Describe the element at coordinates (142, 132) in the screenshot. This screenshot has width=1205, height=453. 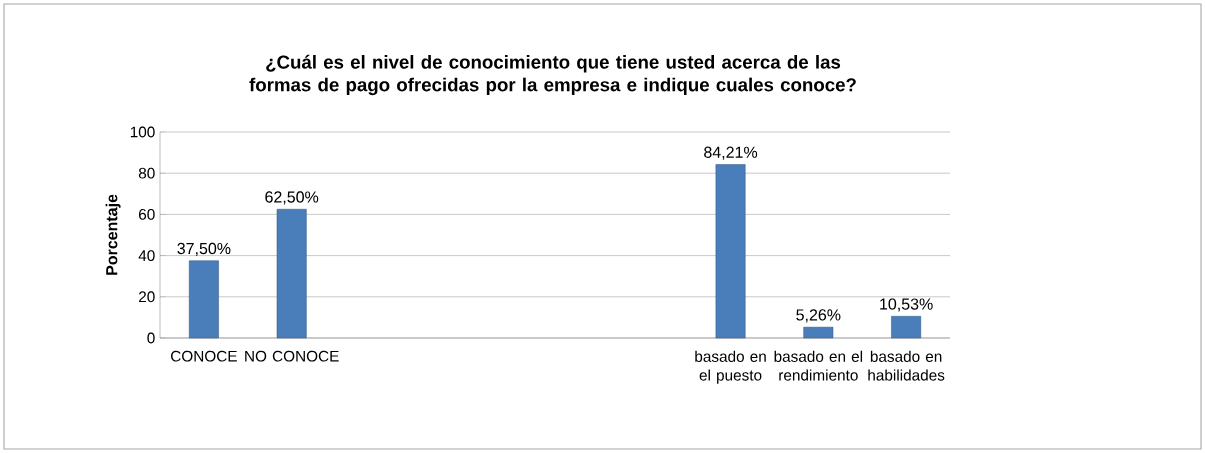
I see `y-tick-label: 100` at that location.